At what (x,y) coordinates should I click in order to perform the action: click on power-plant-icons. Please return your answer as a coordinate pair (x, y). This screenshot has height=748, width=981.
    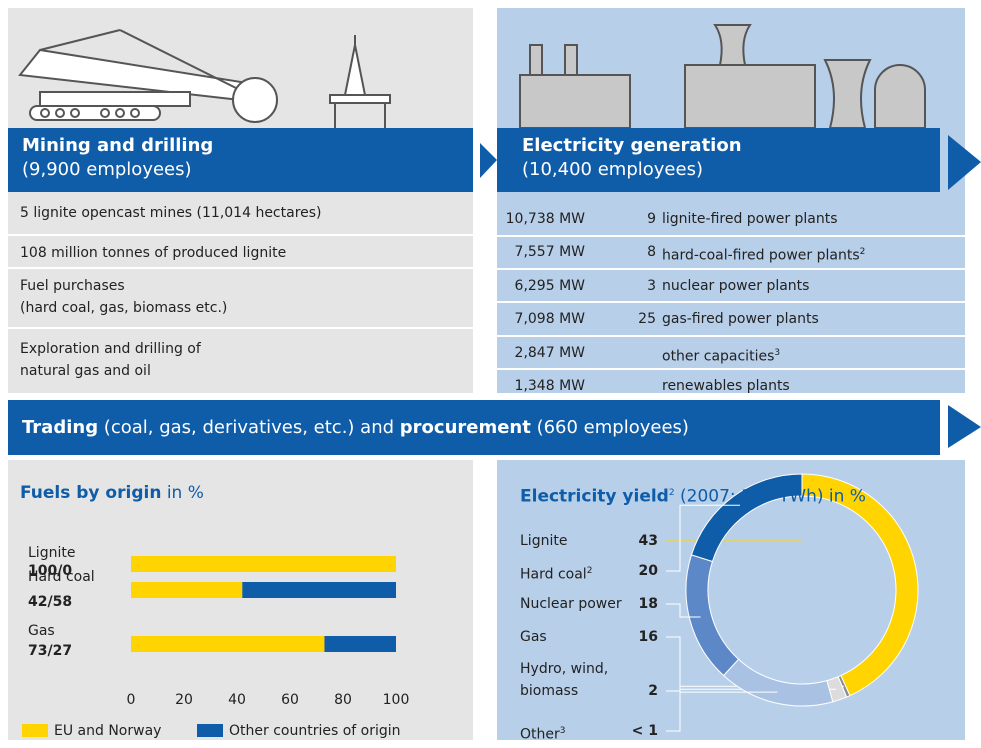
    Looking at the image, I should click on (722, 76).